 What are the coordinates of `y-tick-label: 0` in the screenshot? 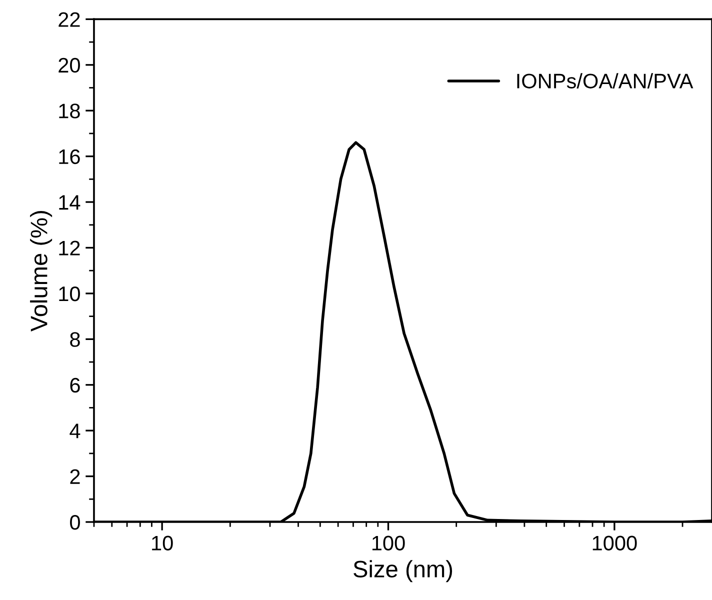 It's located at (75, 522).